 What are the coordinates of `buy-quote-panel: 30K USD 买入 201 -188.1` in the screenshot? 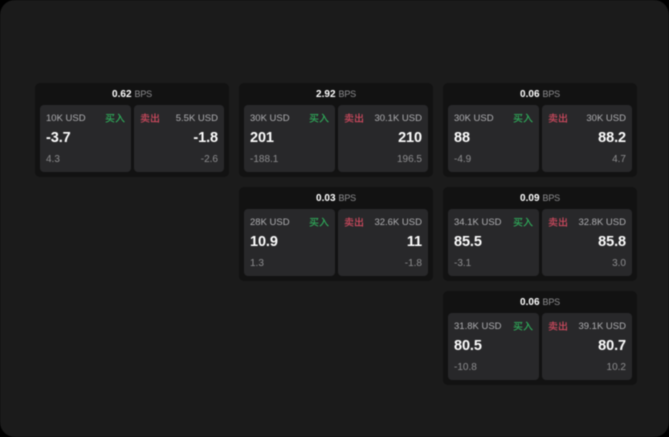 It's located at (289, 138).